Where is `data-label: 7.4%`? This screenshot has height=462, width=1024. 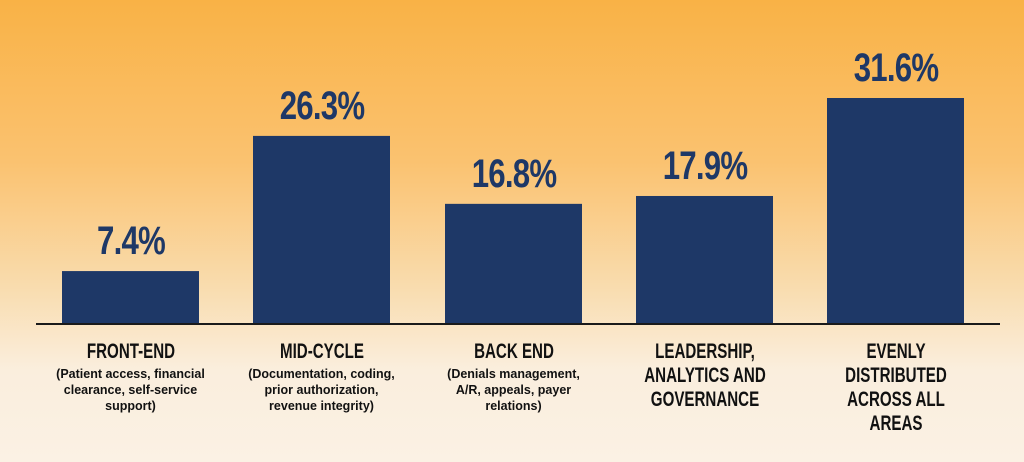 data-label: 7.4% is located at coordinates (130, 241).